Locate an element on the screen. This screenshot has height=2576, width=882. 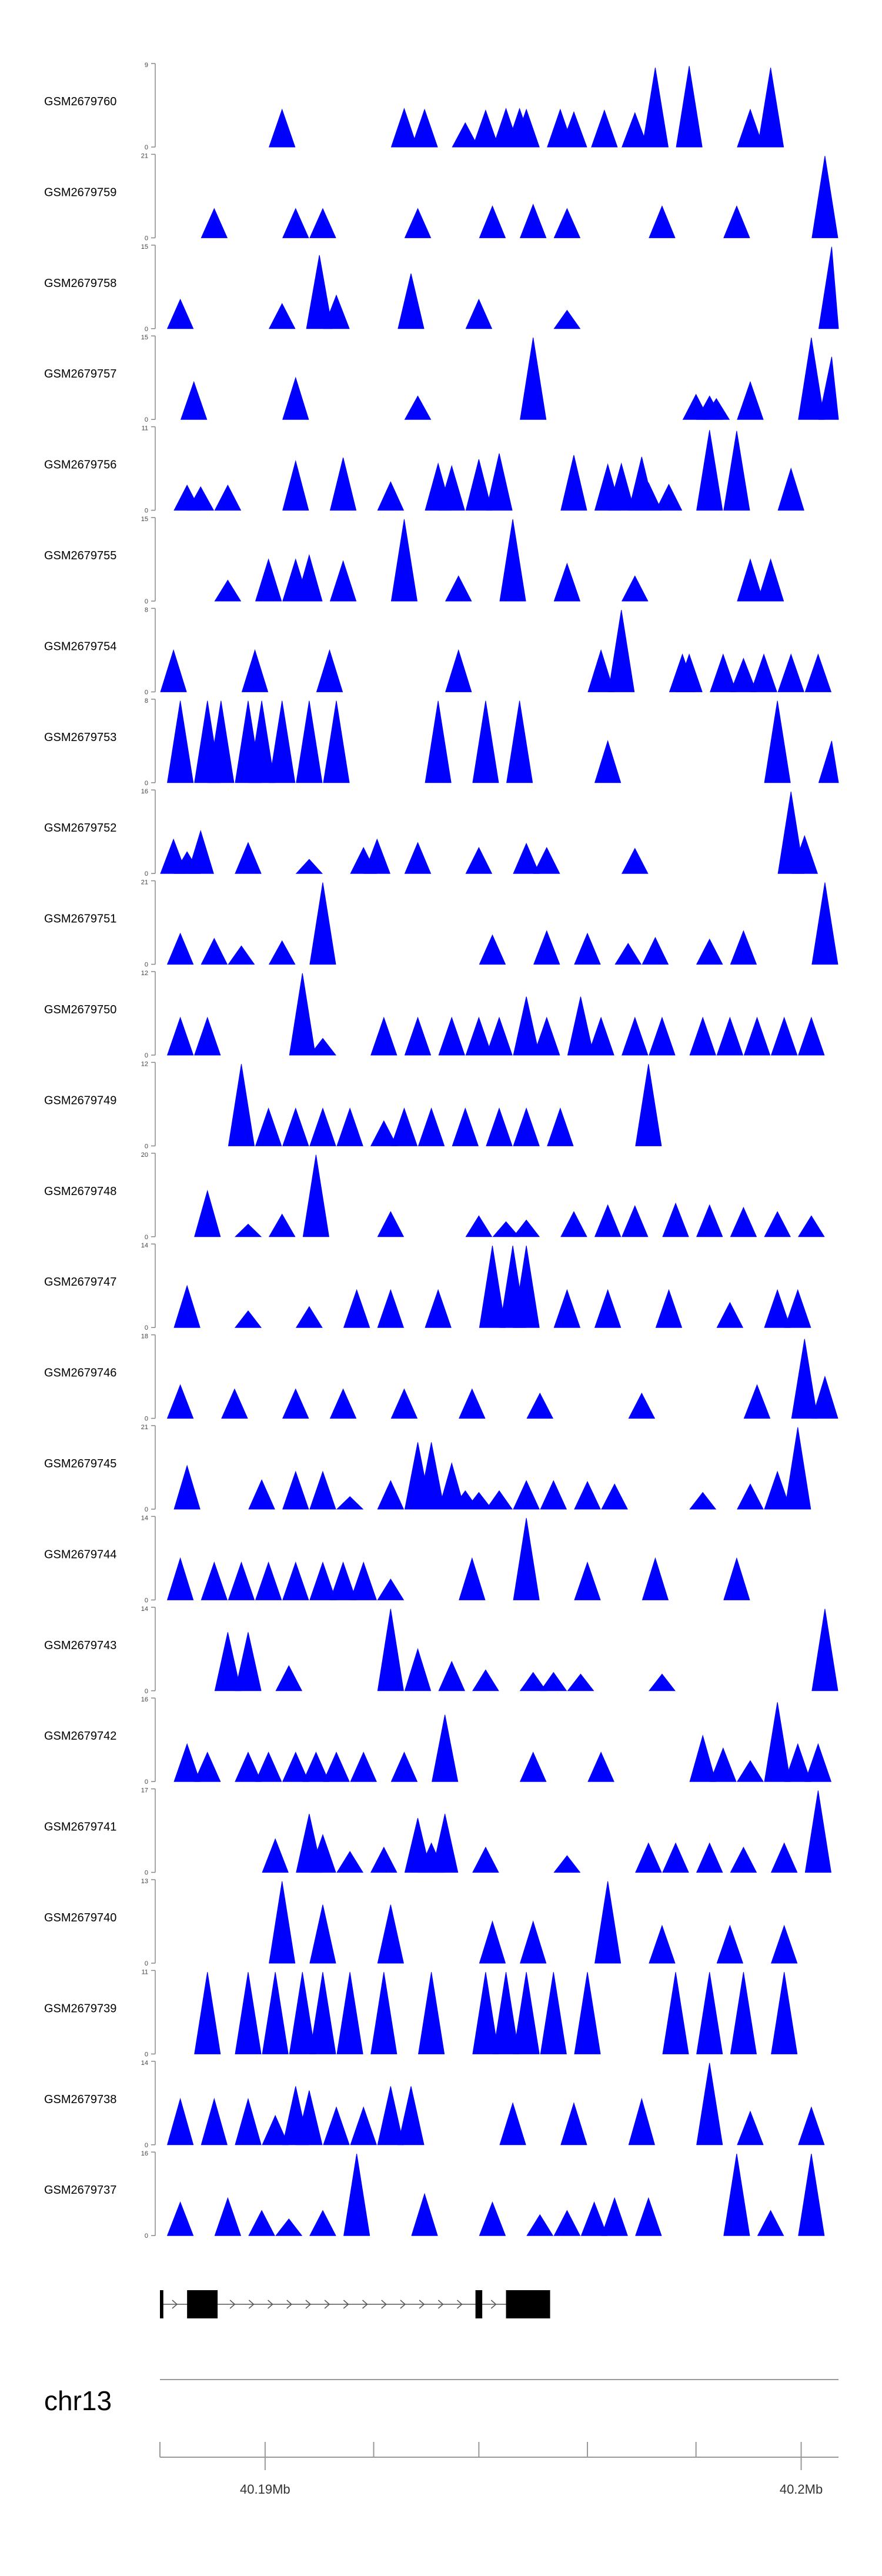
y-axis-max-label: 15 is located at coordinates (144, 519).